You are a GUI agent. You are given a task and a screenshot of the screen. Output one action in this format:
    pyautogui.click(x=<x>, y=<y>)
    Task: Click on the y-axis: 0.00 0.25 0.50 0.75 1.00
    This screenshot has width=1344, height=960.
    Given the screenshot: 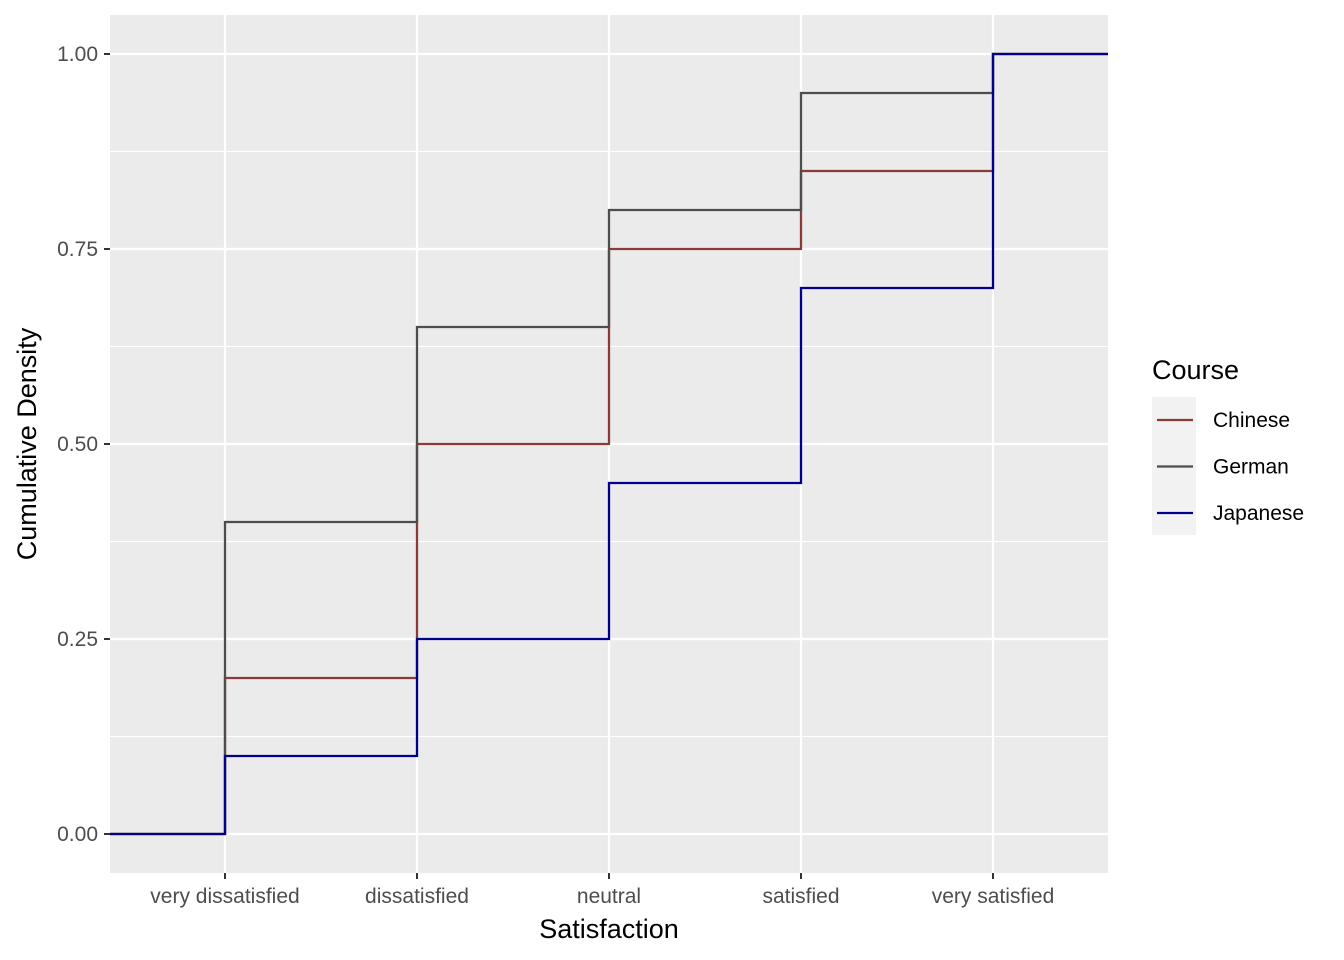 What is the action you would take?
    pyautogui.click(x=83, y=444)
    